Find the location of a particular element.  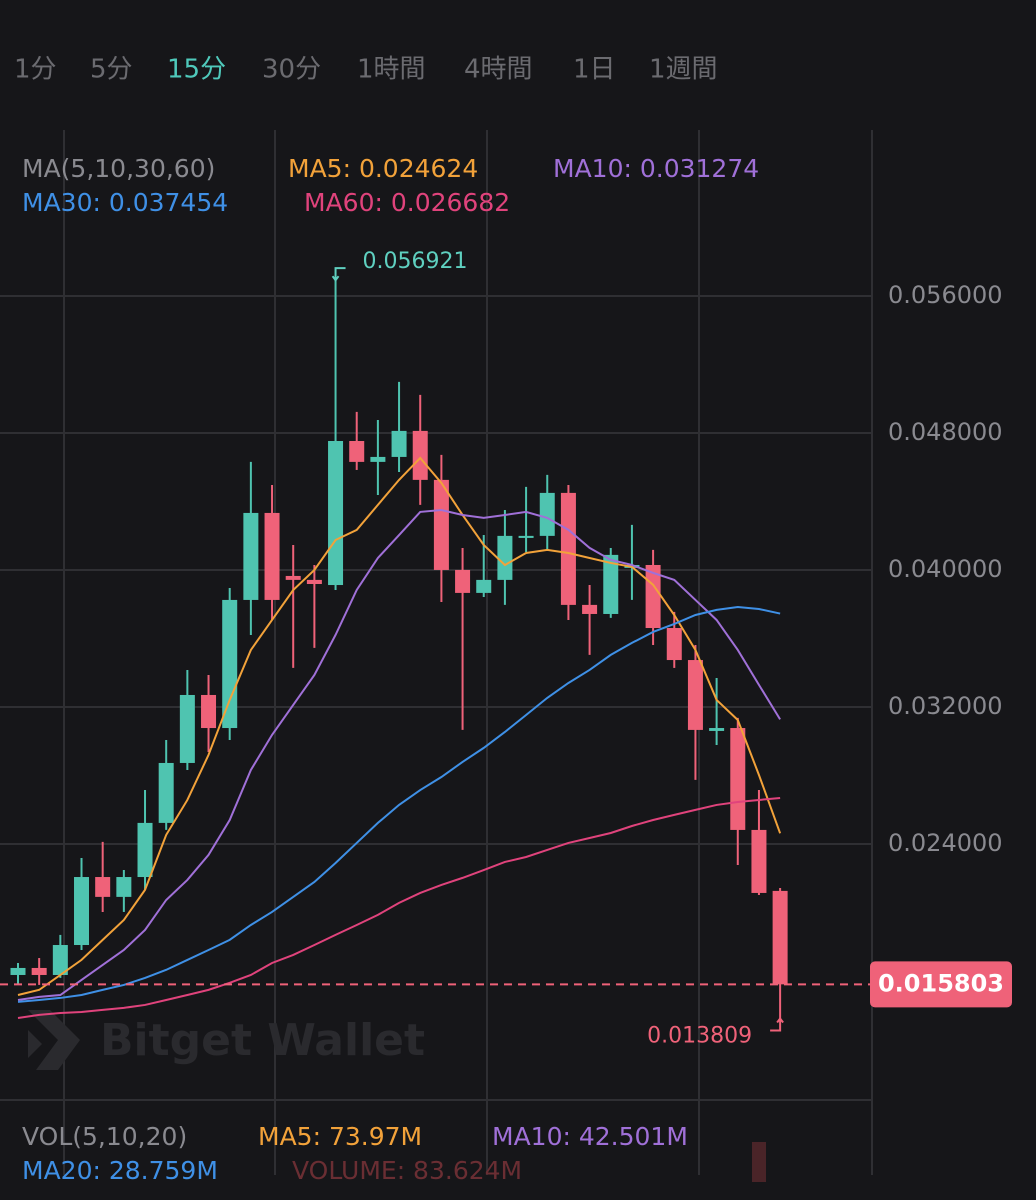

watermark: Bitget Wallet is located at coordinates (262, 1040).